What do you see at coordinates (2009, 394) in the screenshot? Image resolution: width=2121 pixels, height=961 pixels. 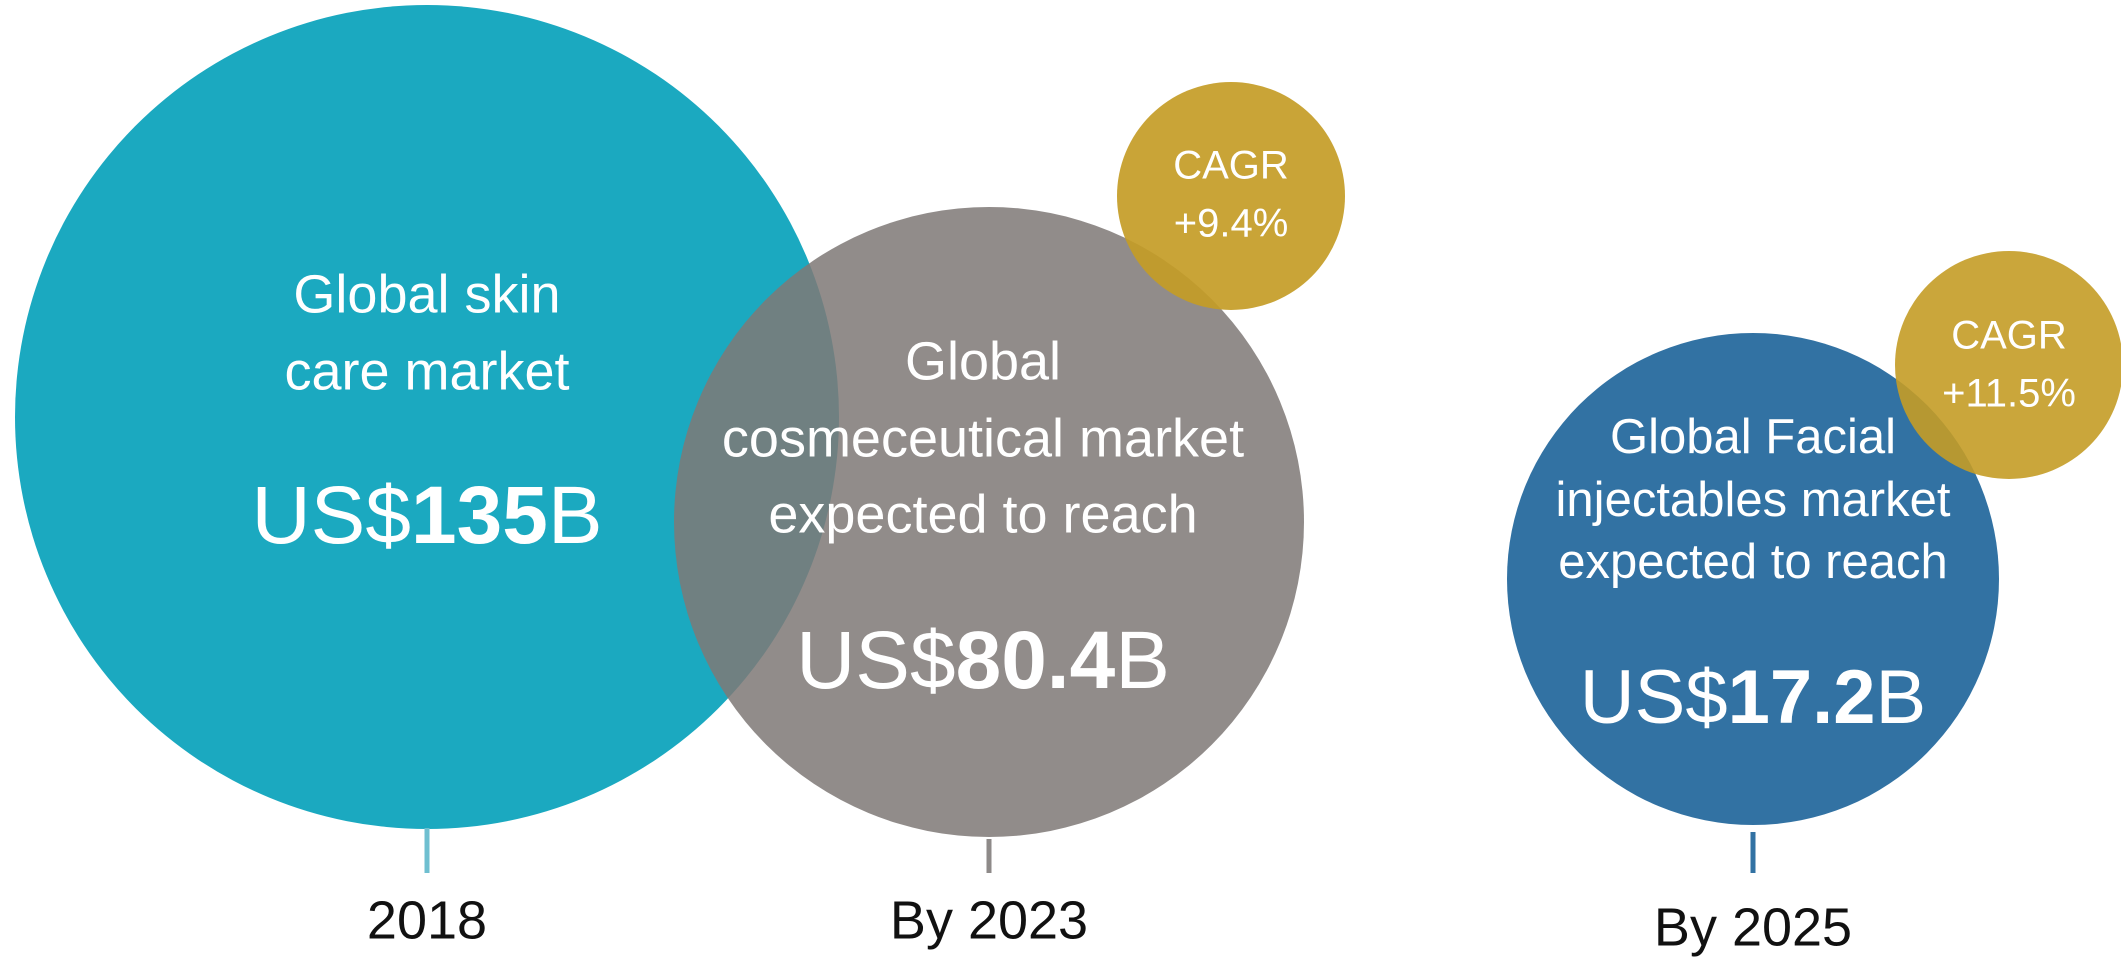 I see `cagr-label: +11.5%` at bounding box center [2009, 394].